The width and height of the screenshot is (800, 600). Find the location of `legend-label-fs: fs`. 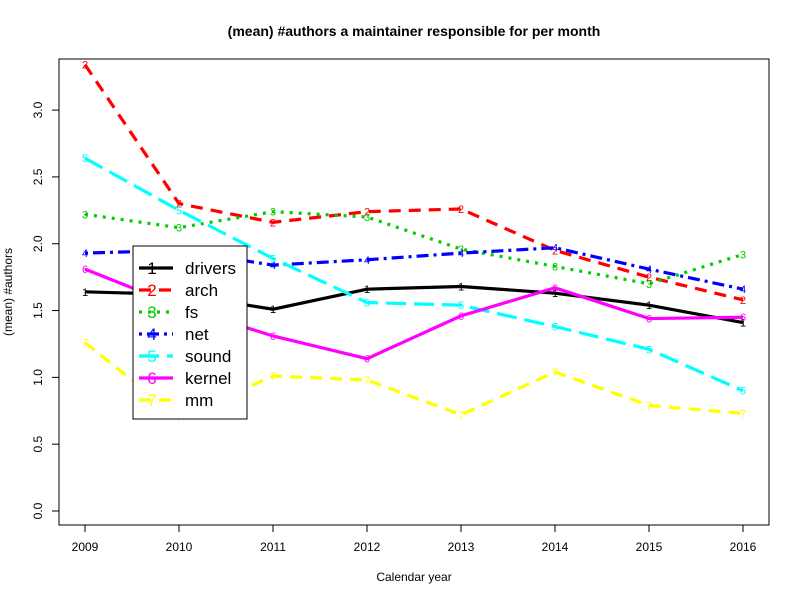

legend-label-fs: fs is located at coordinates (191, 312).